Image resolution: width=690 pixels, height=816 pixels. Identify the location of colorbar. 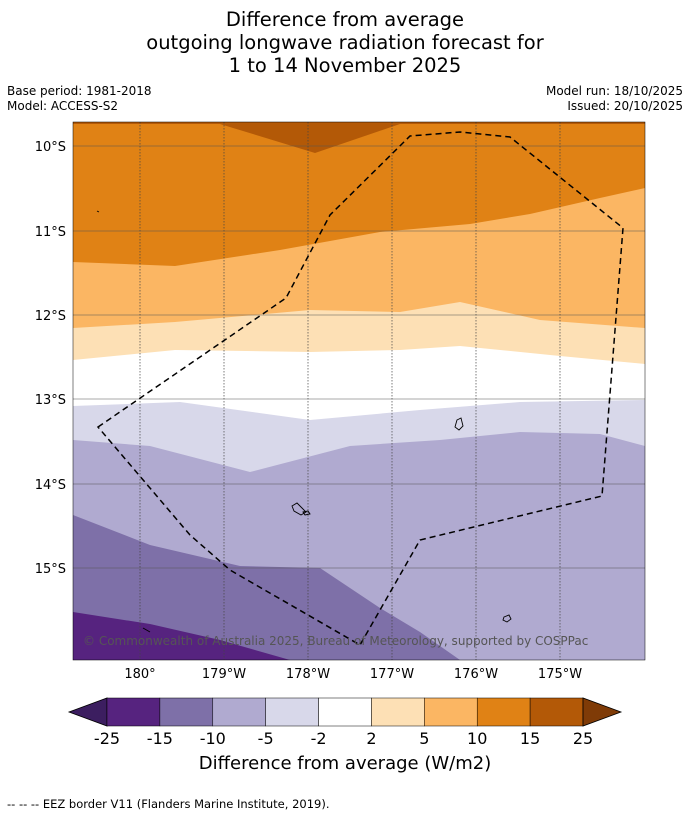
(345, 712).